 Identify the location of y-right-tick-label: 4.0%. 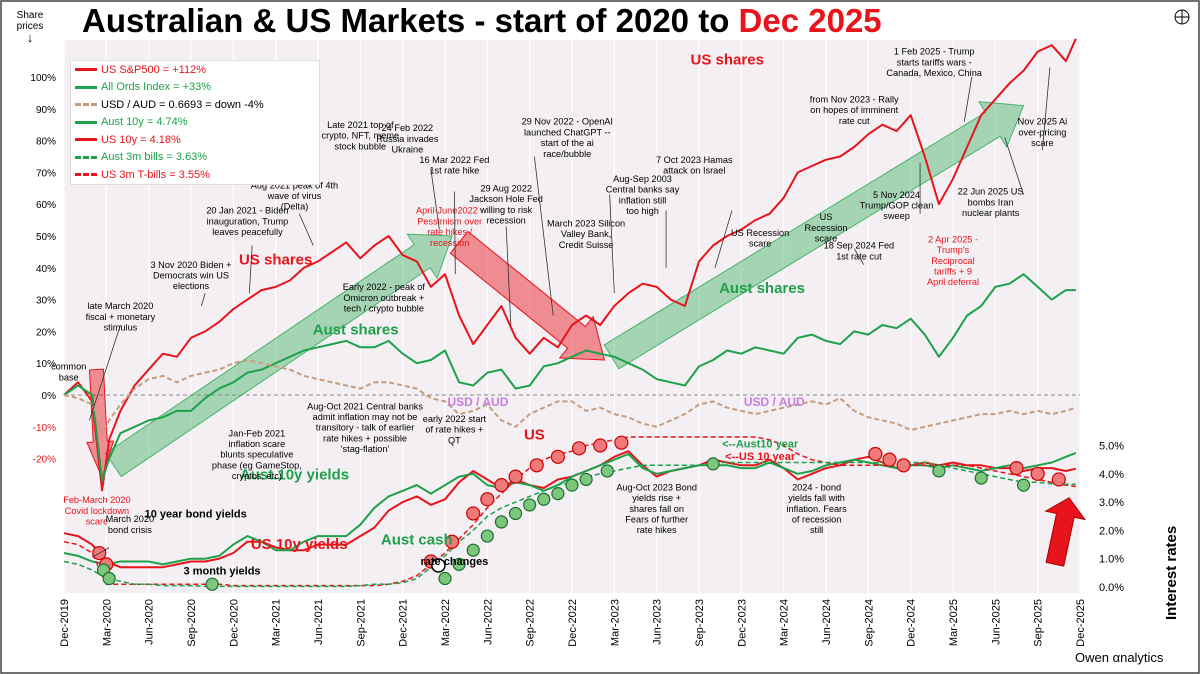
(1111, 475).